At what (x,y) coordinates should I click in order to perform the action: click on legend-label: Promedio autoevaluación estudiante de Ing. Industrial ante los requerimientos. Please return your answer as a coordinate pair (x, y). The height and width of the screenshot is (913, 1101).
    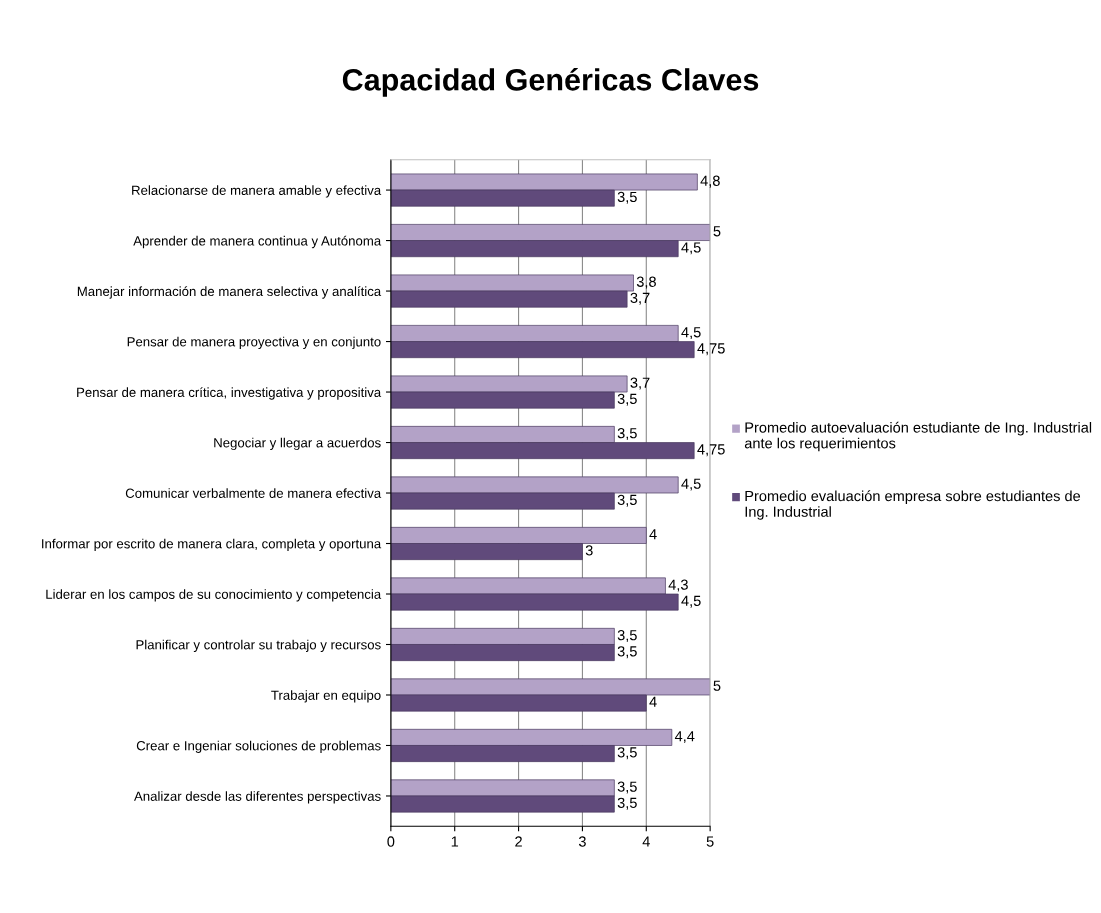
    Looking at the image, I should click on (918, 436).